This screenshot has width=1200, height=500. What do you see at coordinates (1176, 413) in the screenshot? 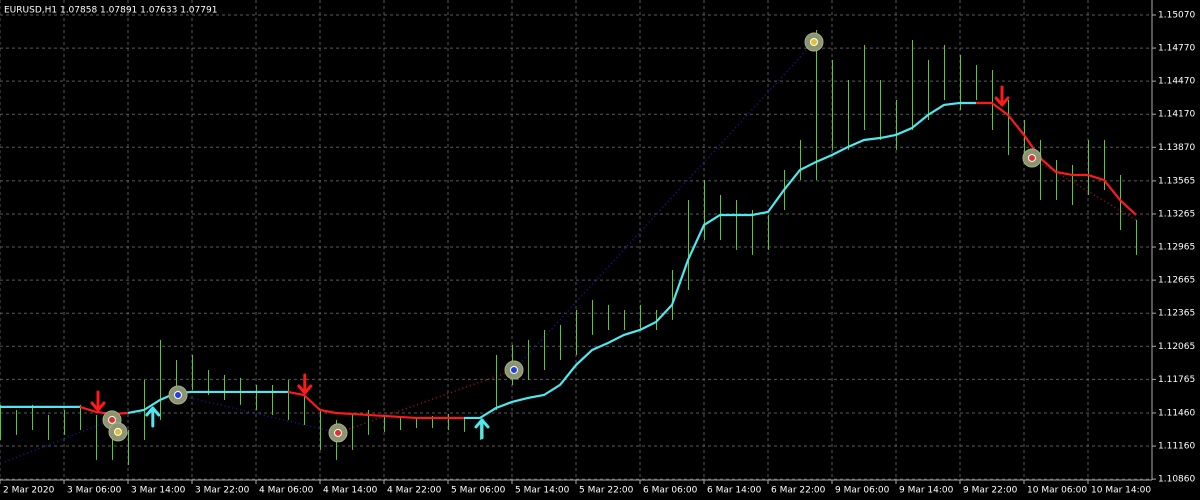
I see `y-tick-label: 1.11460` at bounding box center [1176, 413].